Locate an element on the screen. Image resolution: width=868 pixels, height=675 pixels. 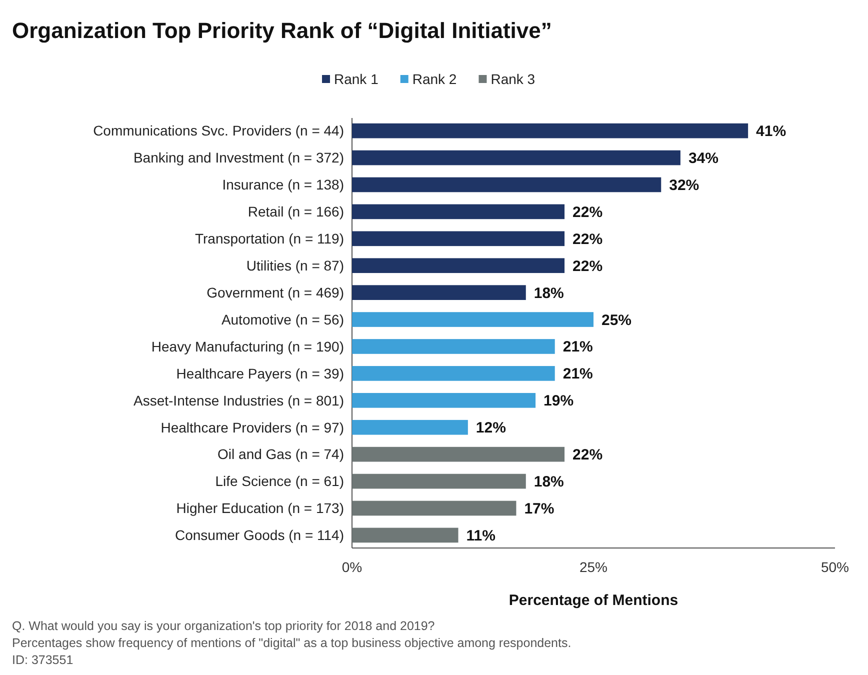
y-tick-label: Transportation (n = 119) is located at coordinates (269, 238).